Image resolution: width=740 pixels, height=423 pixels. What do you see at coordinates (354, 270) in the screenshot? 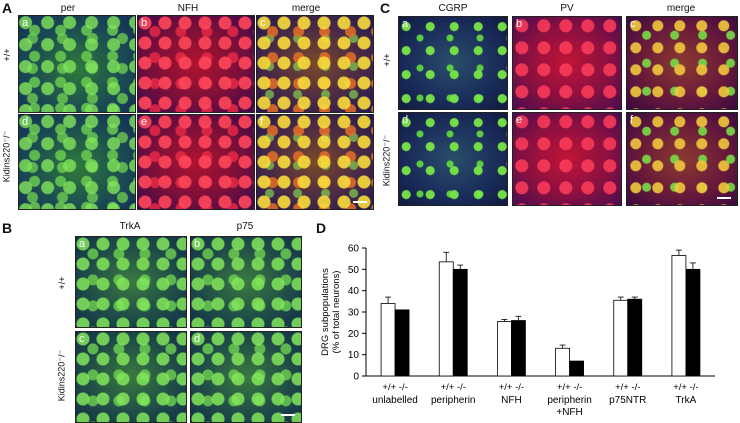
I see `y-tick-label: 50` at bounding box center [354, 270].